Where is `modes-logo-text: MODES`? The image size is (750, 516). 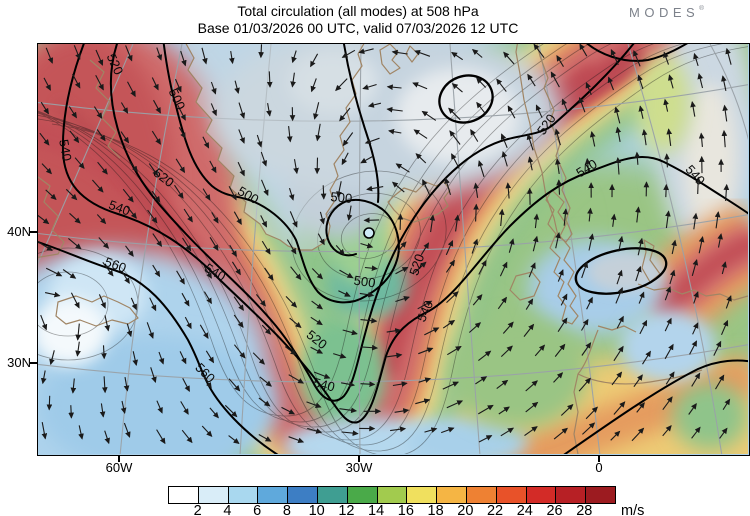 modes-logo-text: MODES is located at coordinates (664, 12).